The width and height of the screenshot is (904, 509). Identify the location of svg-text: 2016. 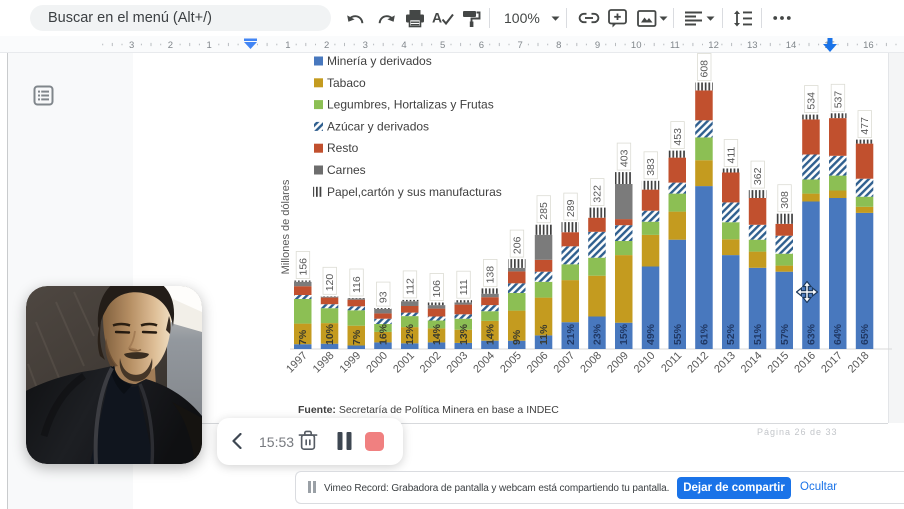
(805, 363).